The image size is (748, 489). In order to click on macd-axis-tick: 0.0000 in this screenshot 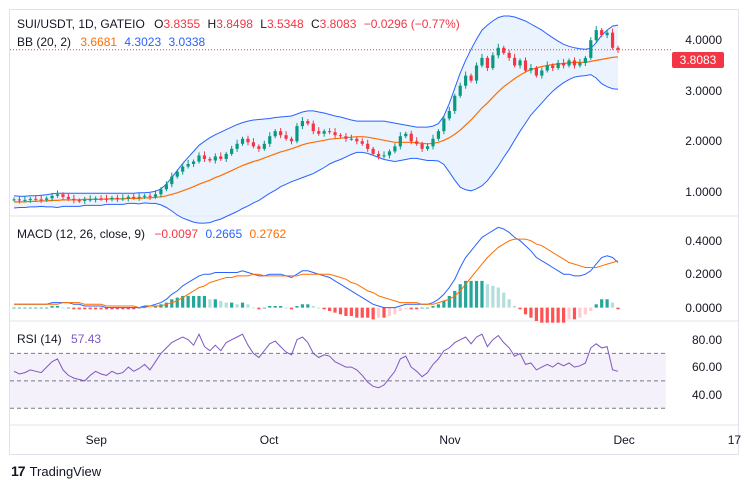, I will do `click(703, 307)`.